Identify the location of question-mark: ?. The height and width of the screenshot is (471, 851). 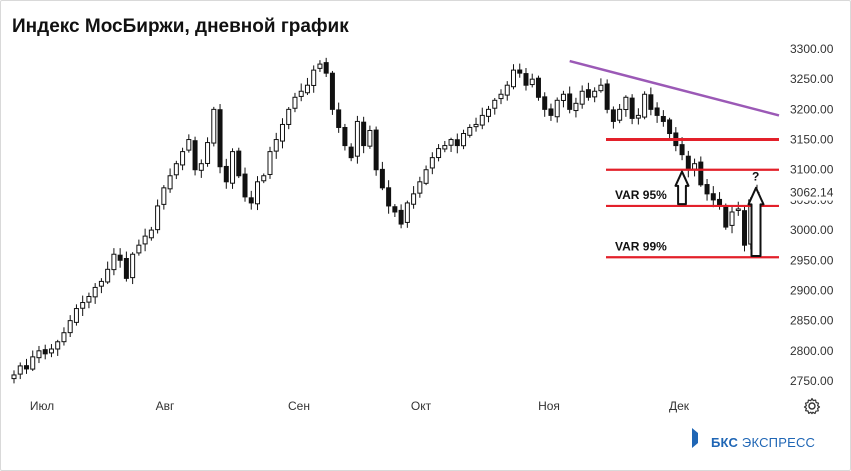
(755, 177).